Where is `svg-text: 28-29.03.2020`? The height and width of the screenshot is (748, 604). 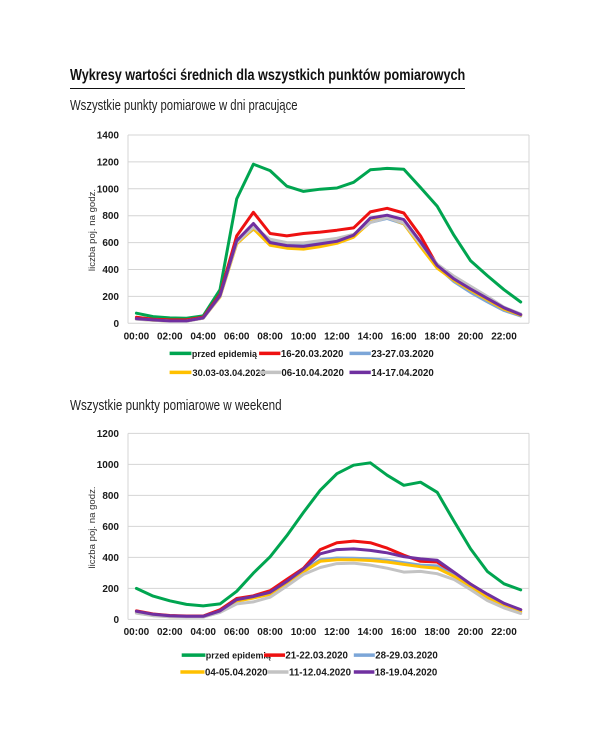 svg-text: 28-29.03.2020 is located at coordinates (406, 656).